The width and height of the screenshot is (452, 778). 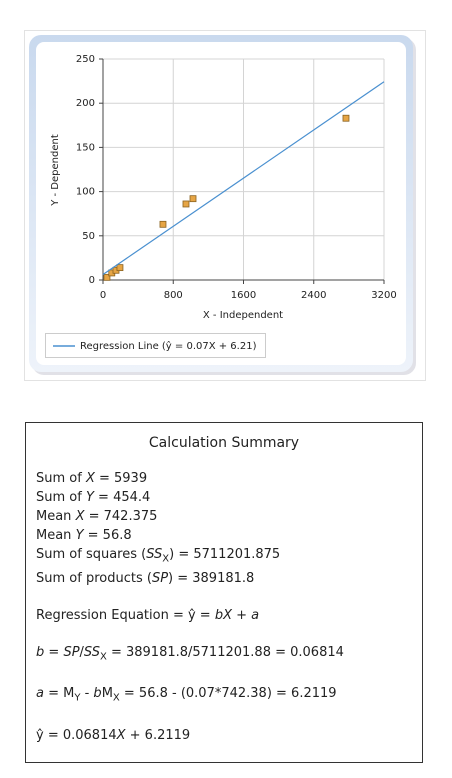 What do you see at coordinates (125, 615) in the screenshot?
I see `text-run: Regression Equation = ŷ =` at bounding box center [125, 615].